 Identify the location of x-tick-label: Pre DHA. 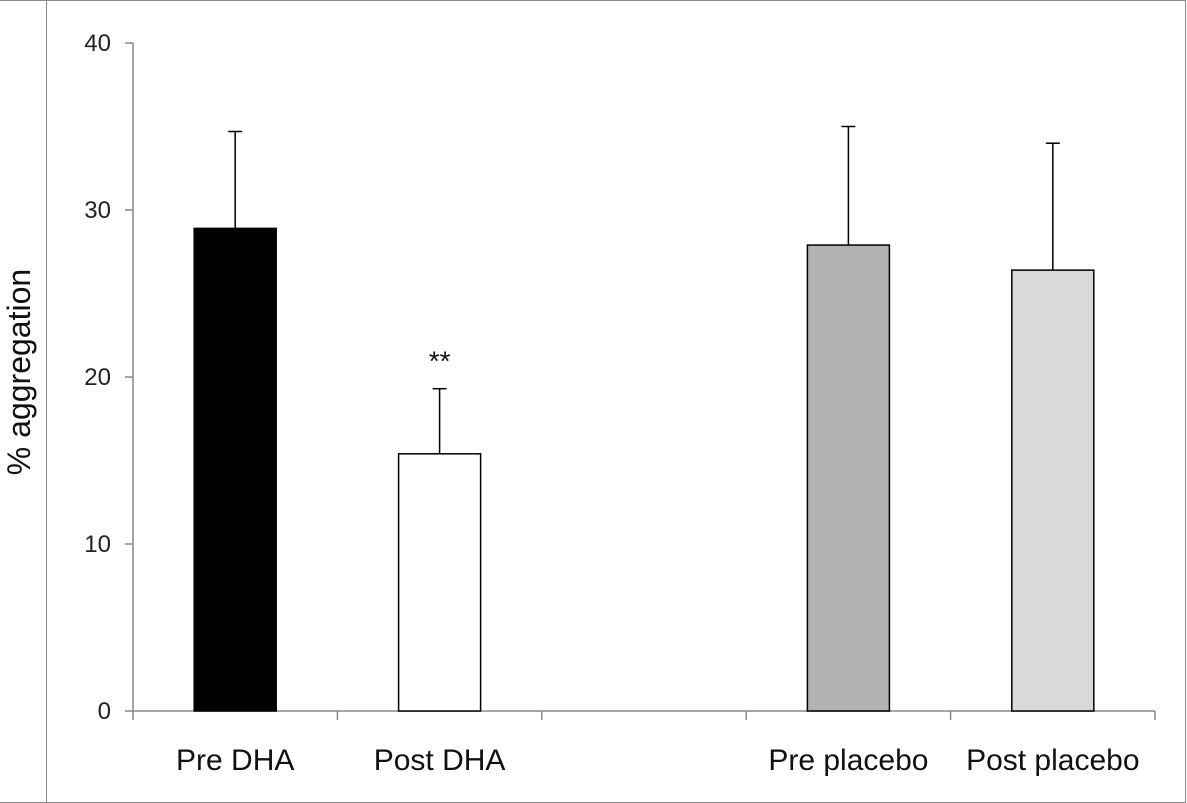
(235, 760).